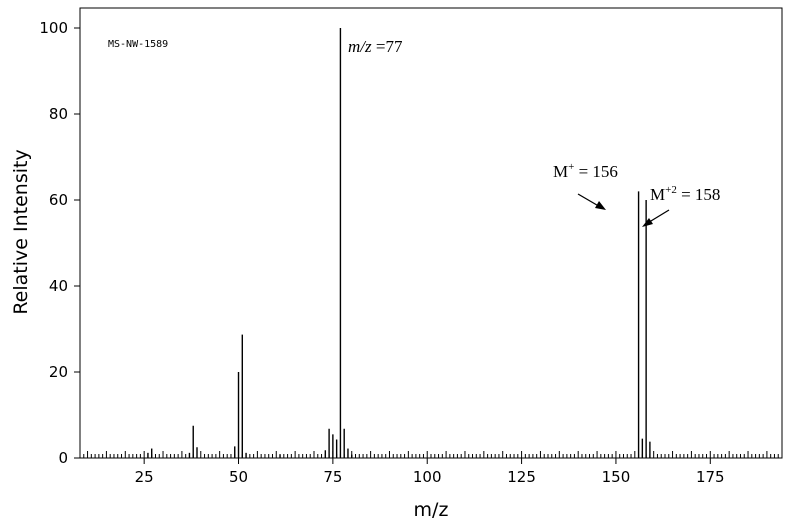 This screenshot has width=785, height=522. I want to click on base-peak-value: =77, so click(387, 46).